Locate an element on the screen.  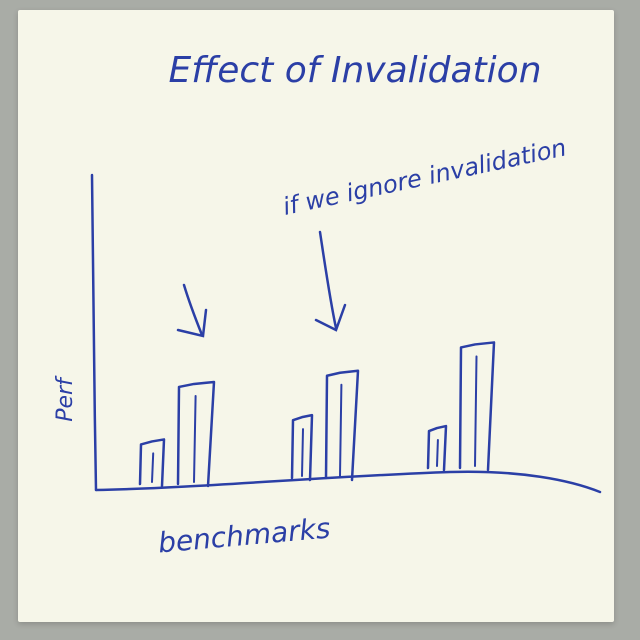
bar-series1-group2 is located at coordinates (302, 447).